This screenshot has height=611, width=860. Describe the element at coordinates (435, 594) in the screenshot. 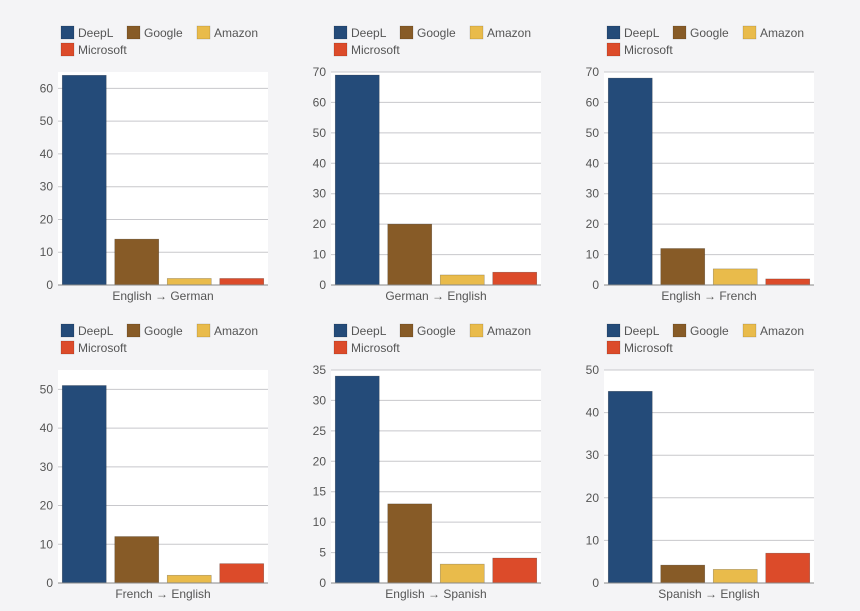

I see `x-axis-label: English → Spanish` at that location.